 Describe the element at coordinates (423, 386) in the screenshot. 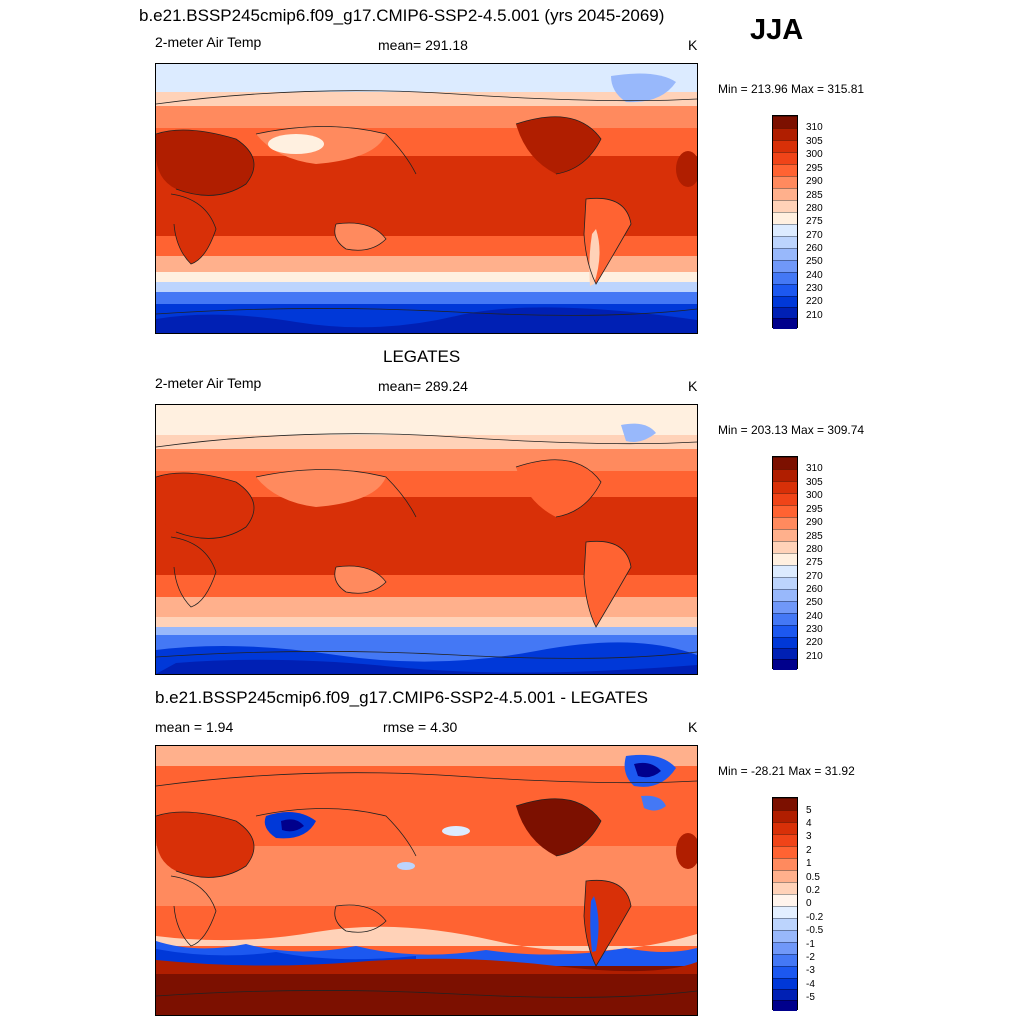

I see `panel-2-mean-label: mean= 289.24` at that location.